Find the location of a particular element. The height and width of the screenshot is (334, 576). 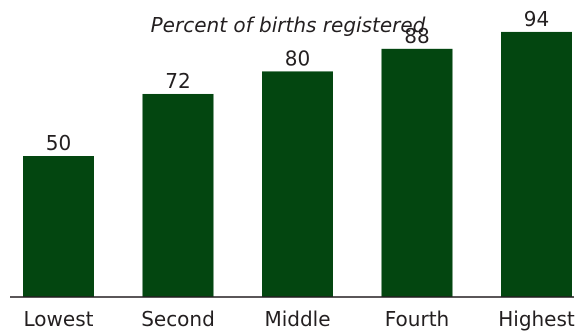

value-label-second: 72 is located at coordinates (177, 81).